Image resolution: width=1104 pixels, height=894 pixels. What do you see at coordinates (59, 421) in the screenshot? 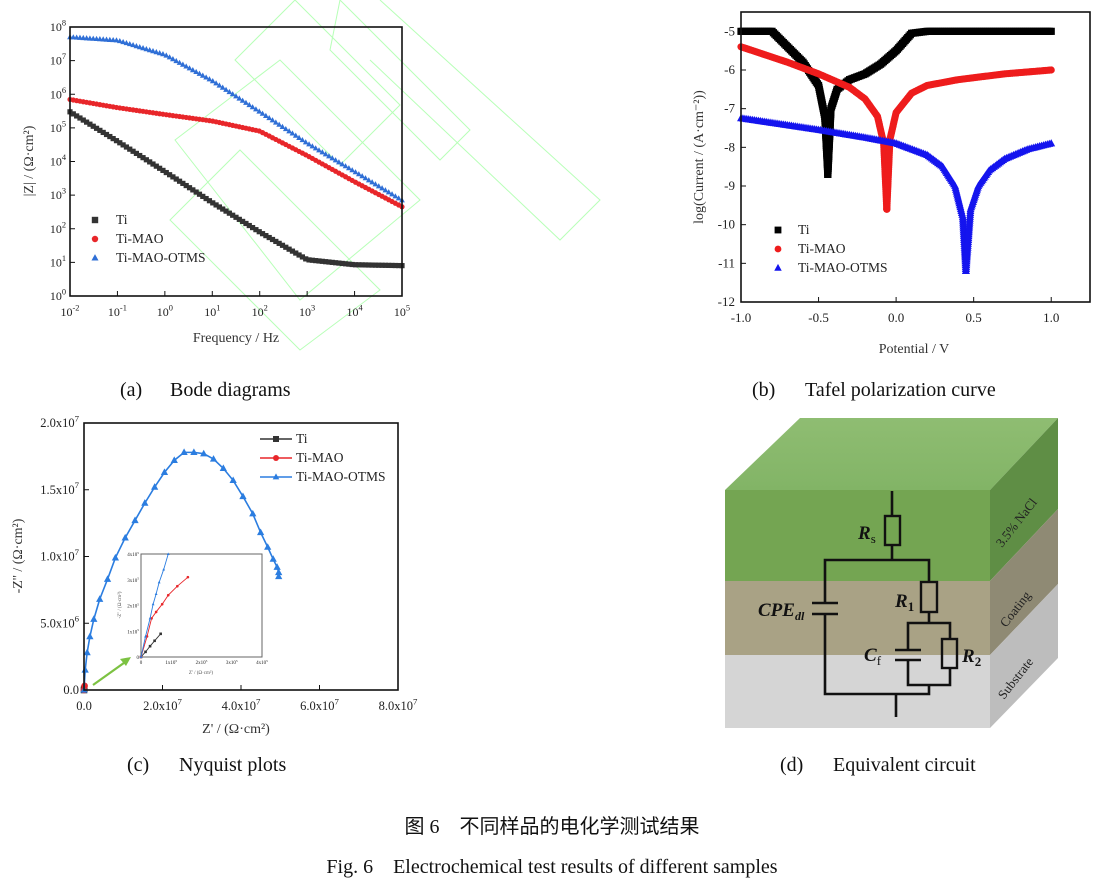
I see `nyquist-y-tick-label: 2.0x10⁷` at bounding box center [59, 421].